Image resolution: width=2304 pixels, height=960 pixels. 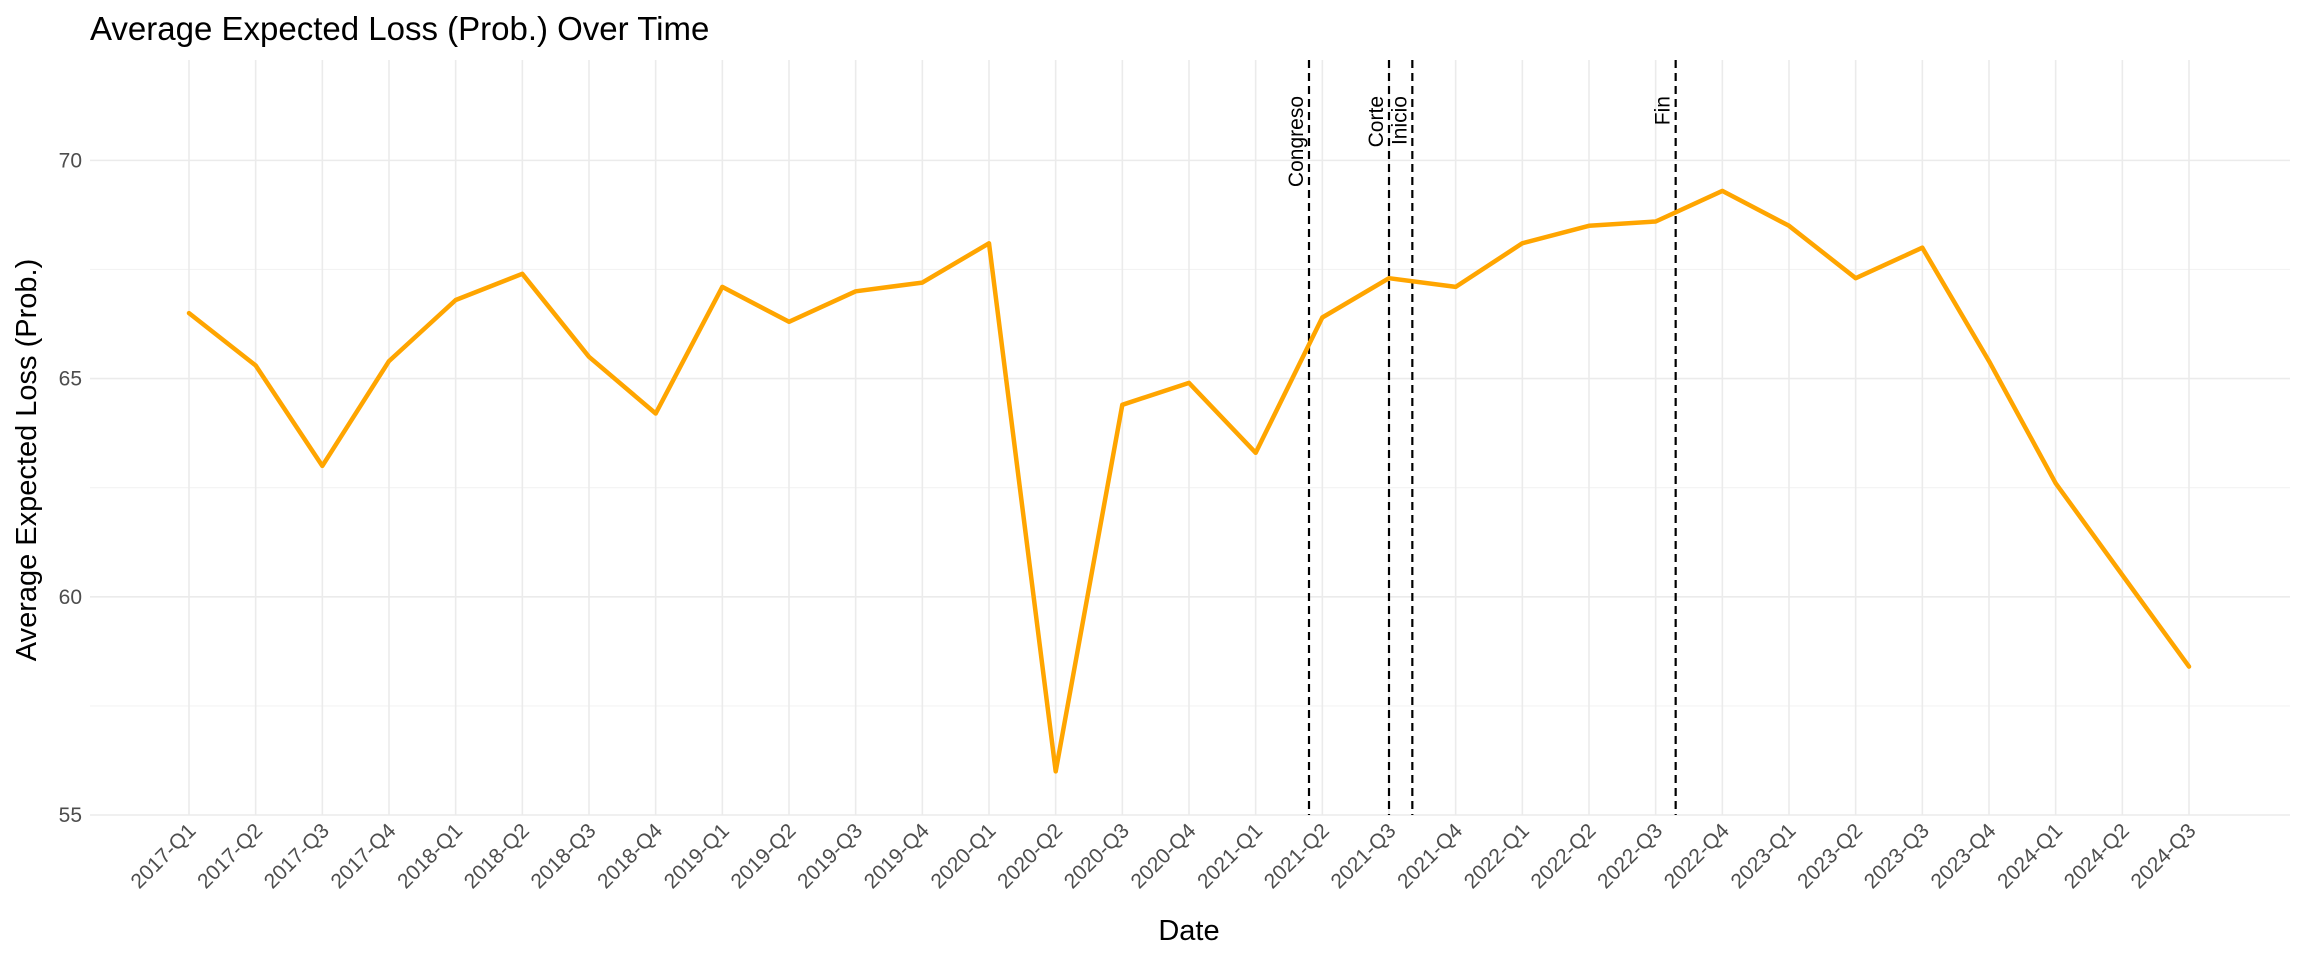 What do you see at coordinates (2030, 856) in the screenshot?
I see `x-tick-label: 2024-Q1` at bounding box center [2030, 856].